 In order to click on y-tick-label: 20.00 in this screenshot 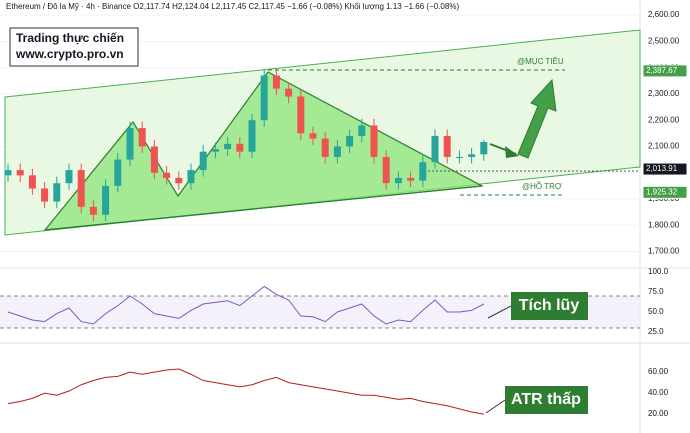, I will do `click(658, 413)`.